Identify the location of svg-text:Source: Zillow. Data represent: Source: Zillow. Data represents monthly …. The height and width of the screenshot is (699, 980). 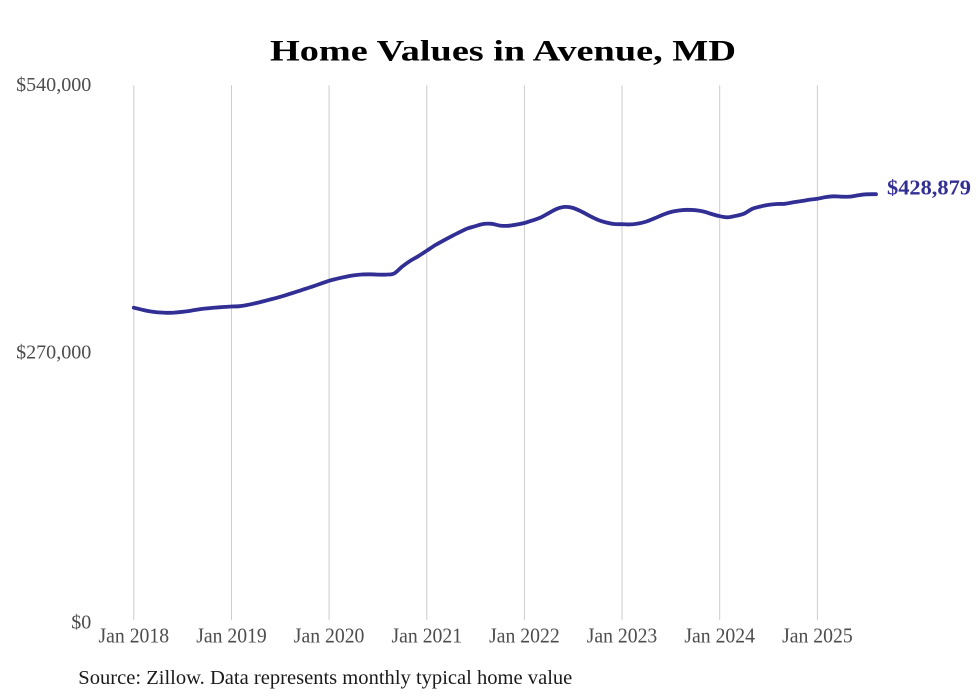
(325, 678).